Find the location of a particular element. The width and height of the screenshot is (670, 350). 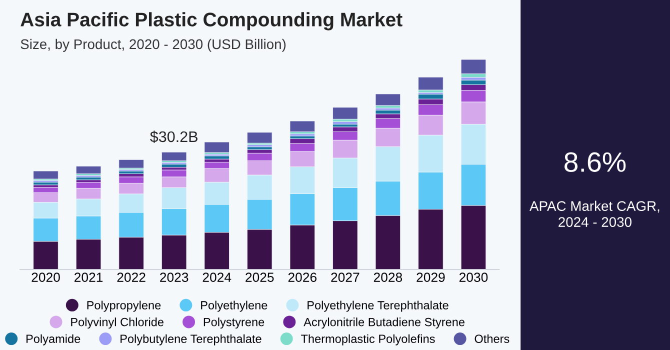

x-tick-label: 2030 is located at coordinates (473, 277).